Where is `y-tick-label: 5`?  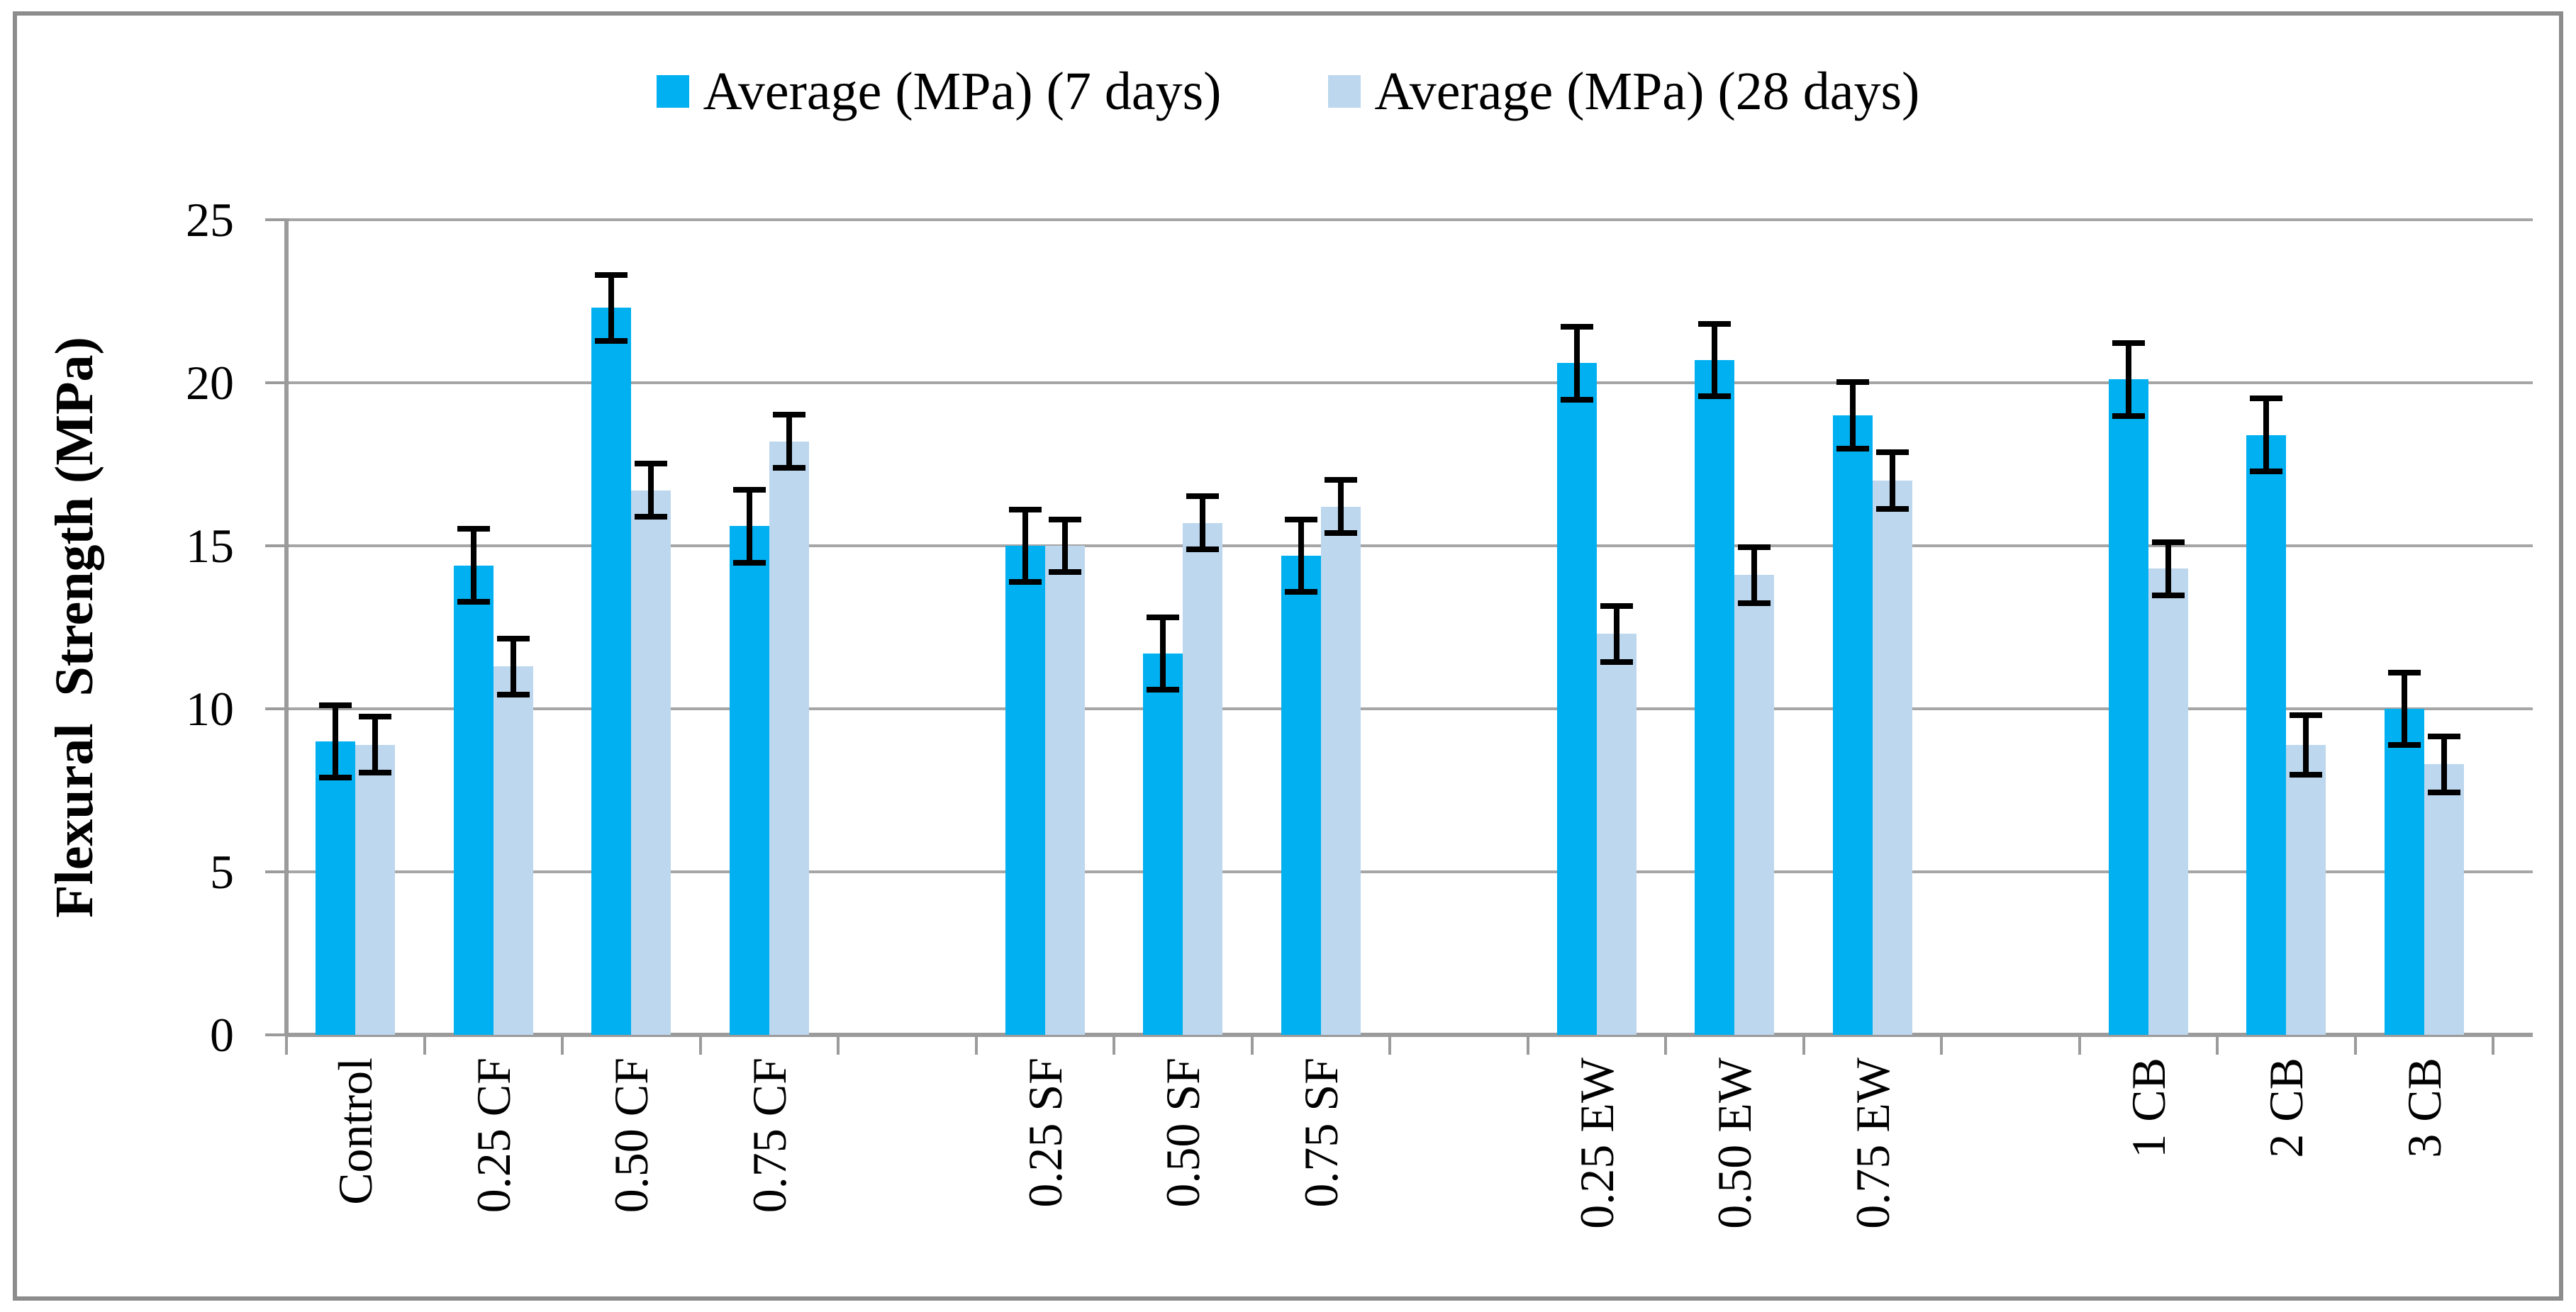
y-tick-label: 5 is located at coordinates (222, 872).